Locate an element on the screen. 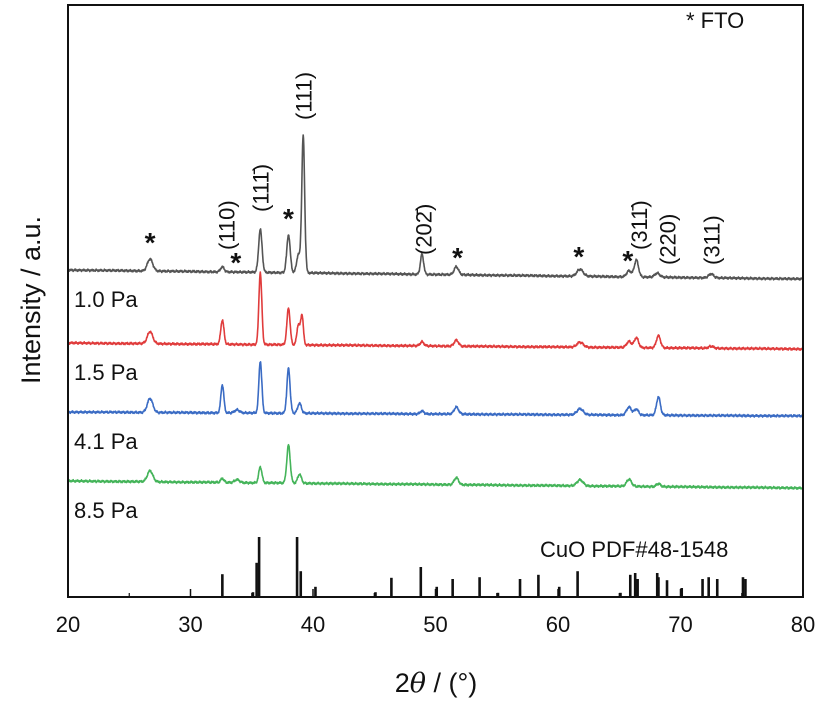  legend-fto: * FTO is located at coordinates (715, 20).